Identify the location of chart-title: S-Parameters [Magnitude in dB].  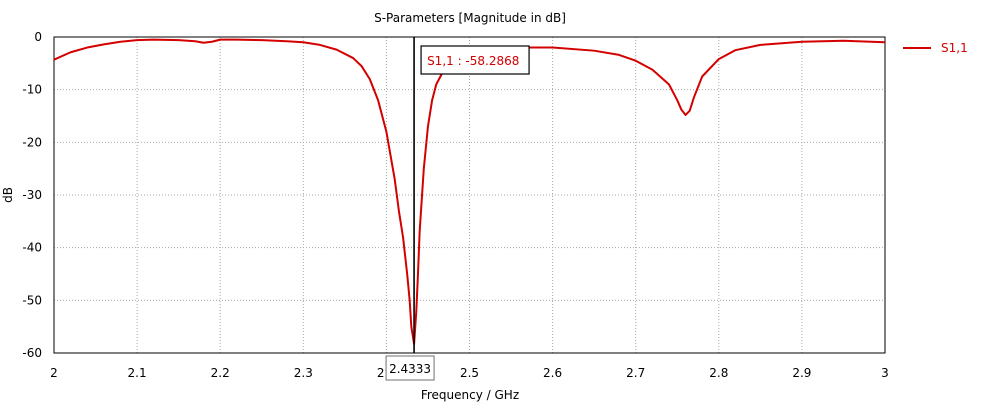
(470, 18).